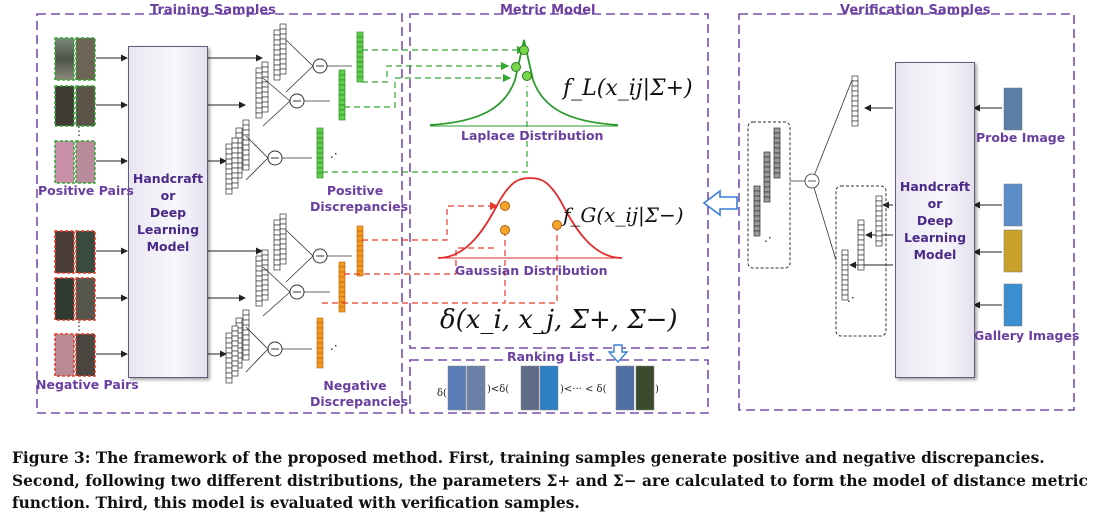 The image size is (1099, 529). What do you see at coordinates (548, 388) in the screenshot?
I see `ranking-images: δ( )<δ( )<··· < δ( )` at bounding box center [548, 388].